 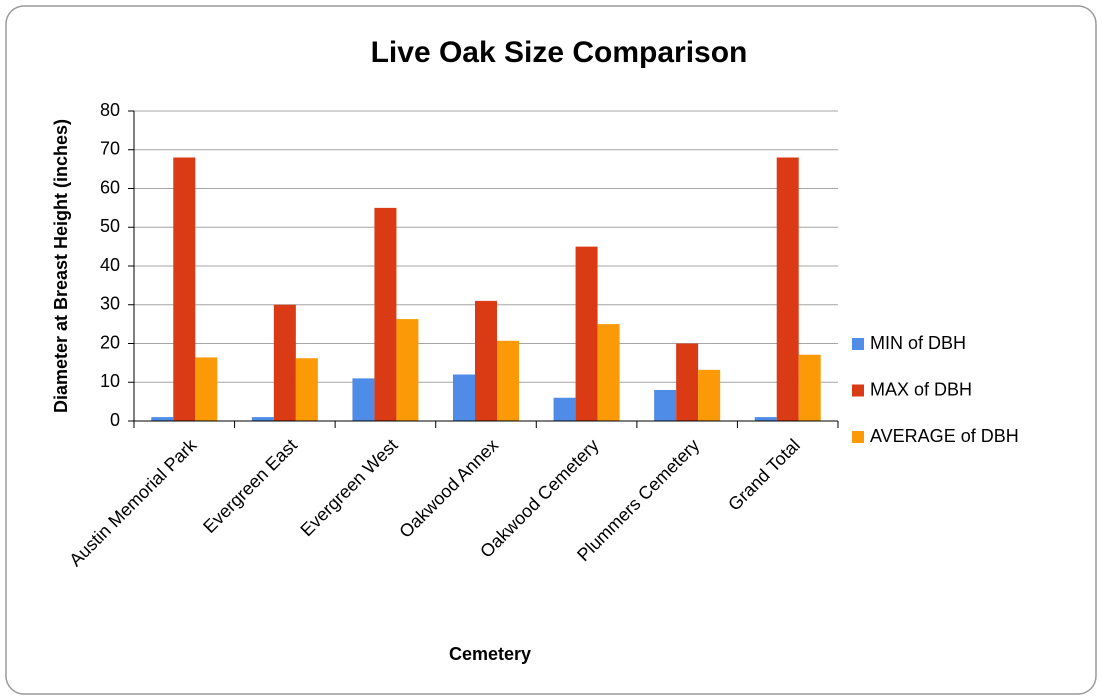 What do you see at coordinates (110, 304) in the screenshot?
I see `y-tick-label: 30` at bounding box center [110, 304].